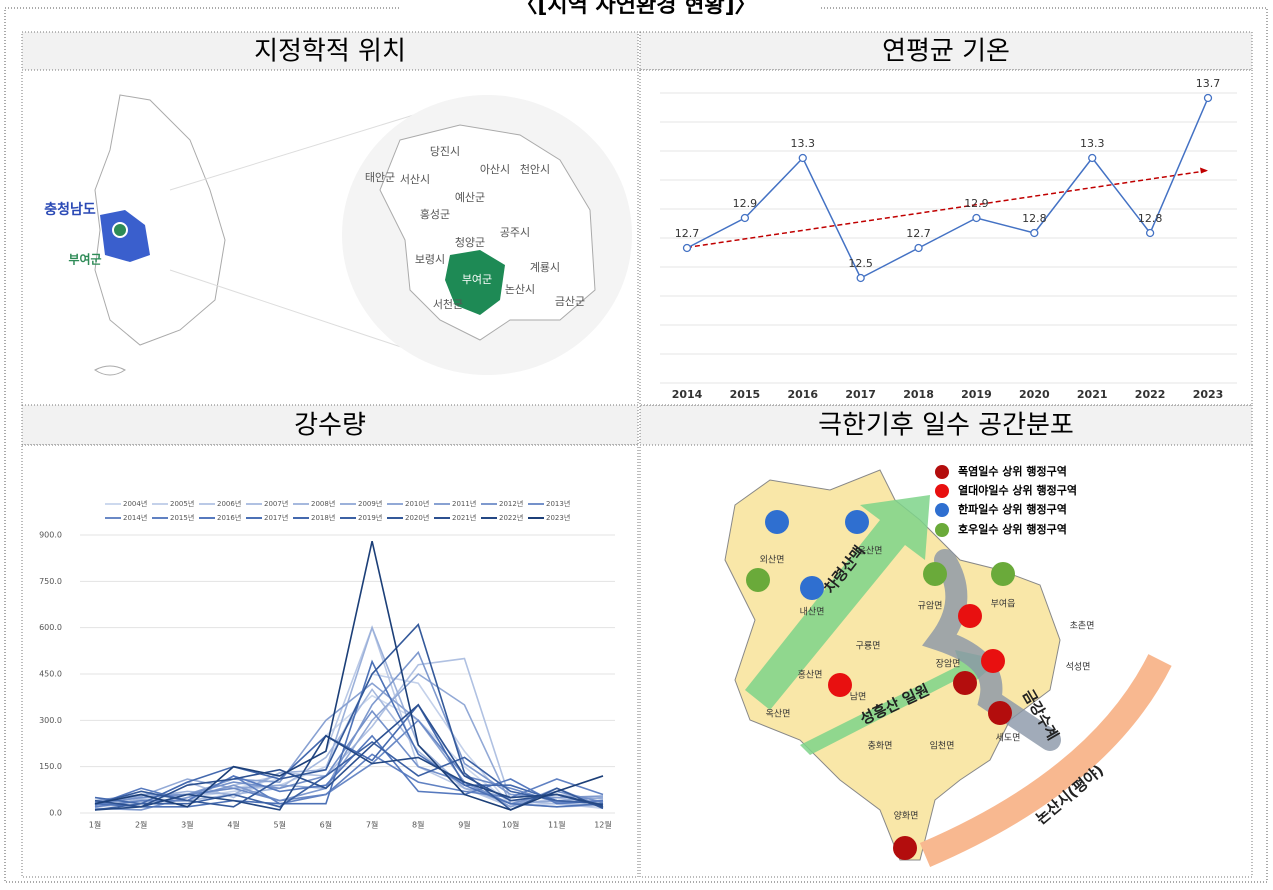 The height and width of the screenshot is (890, 1273). What do you see at coordinates (50, 766) in the screenshot?
I see `y-tick-label: 150.0` at bounding box center [50, 766].